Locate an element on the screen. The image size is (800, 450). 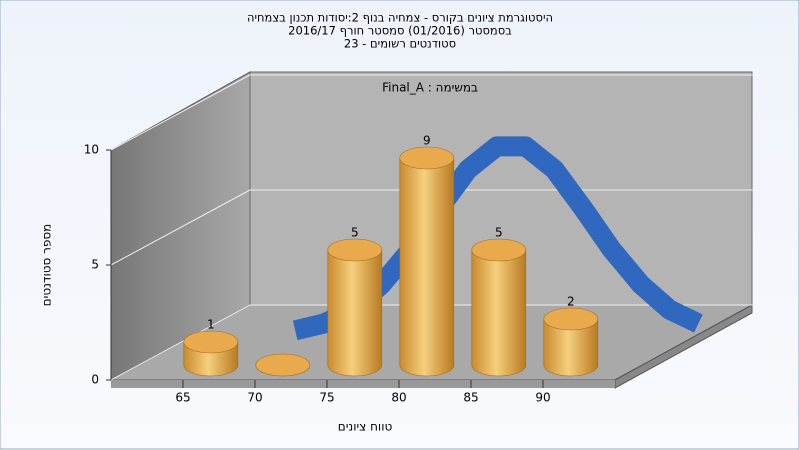
x-tick-label: 80 is located at coordinates (398, 398).